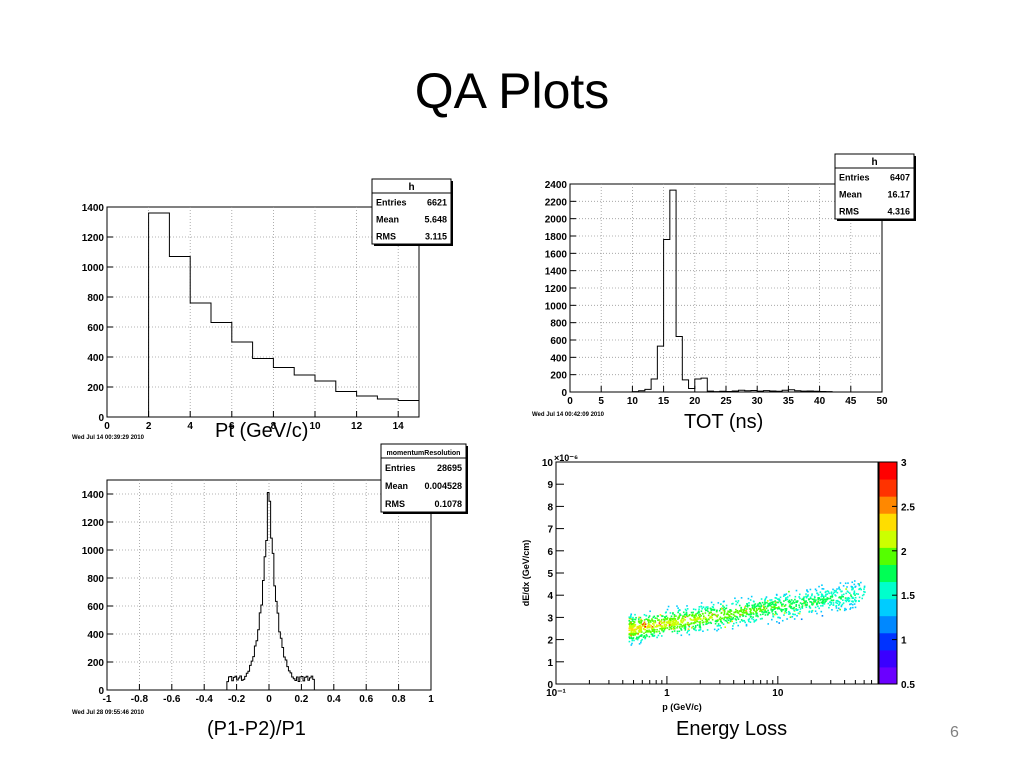 The image size is (1024, 768). What do you see at coordinates (550, 552) in the screenshot?
I see `energy-loss-y-tick-label: 6` at bounding box center [550, 552].